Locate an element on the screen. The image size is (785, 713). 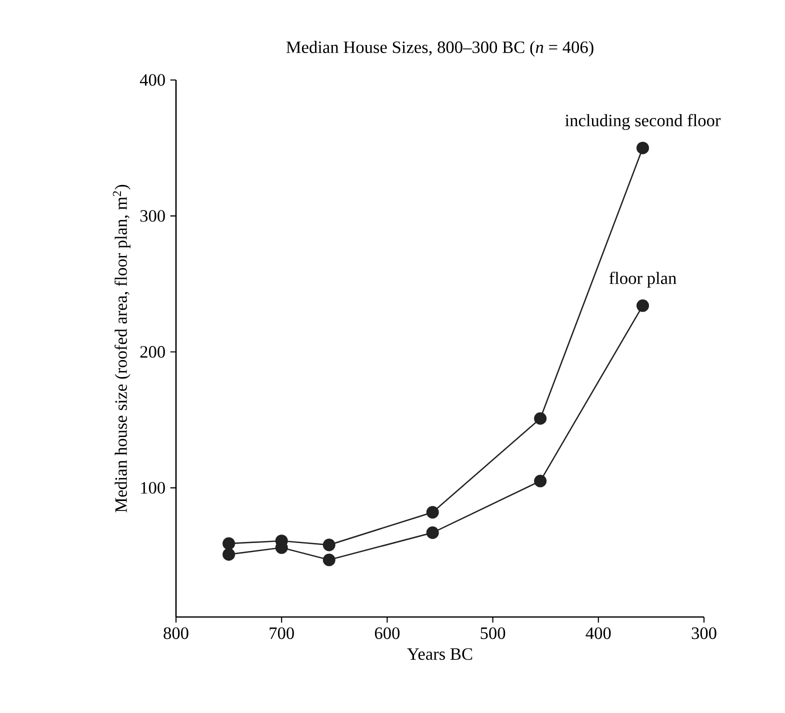
x-tick-label: 800 is located at coordinates (176, 633).